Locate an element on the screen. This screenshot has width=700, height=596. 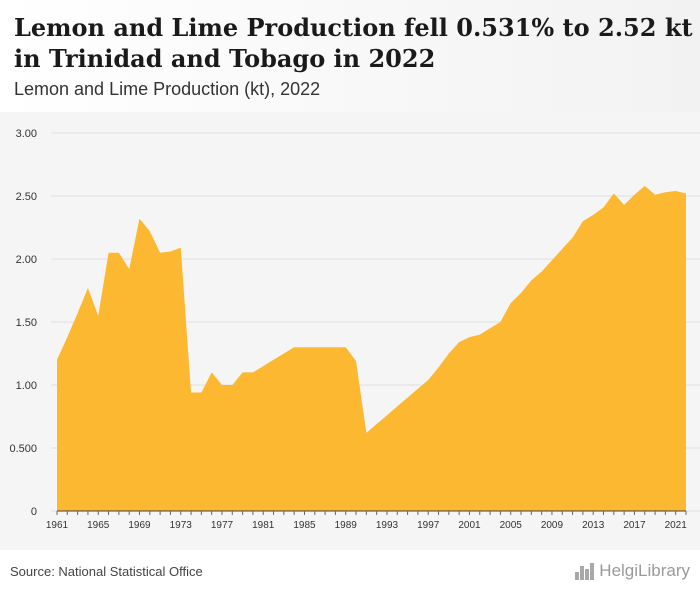
helgi-library-logo: HelgiLibrary is located at coordinates (632, 571).